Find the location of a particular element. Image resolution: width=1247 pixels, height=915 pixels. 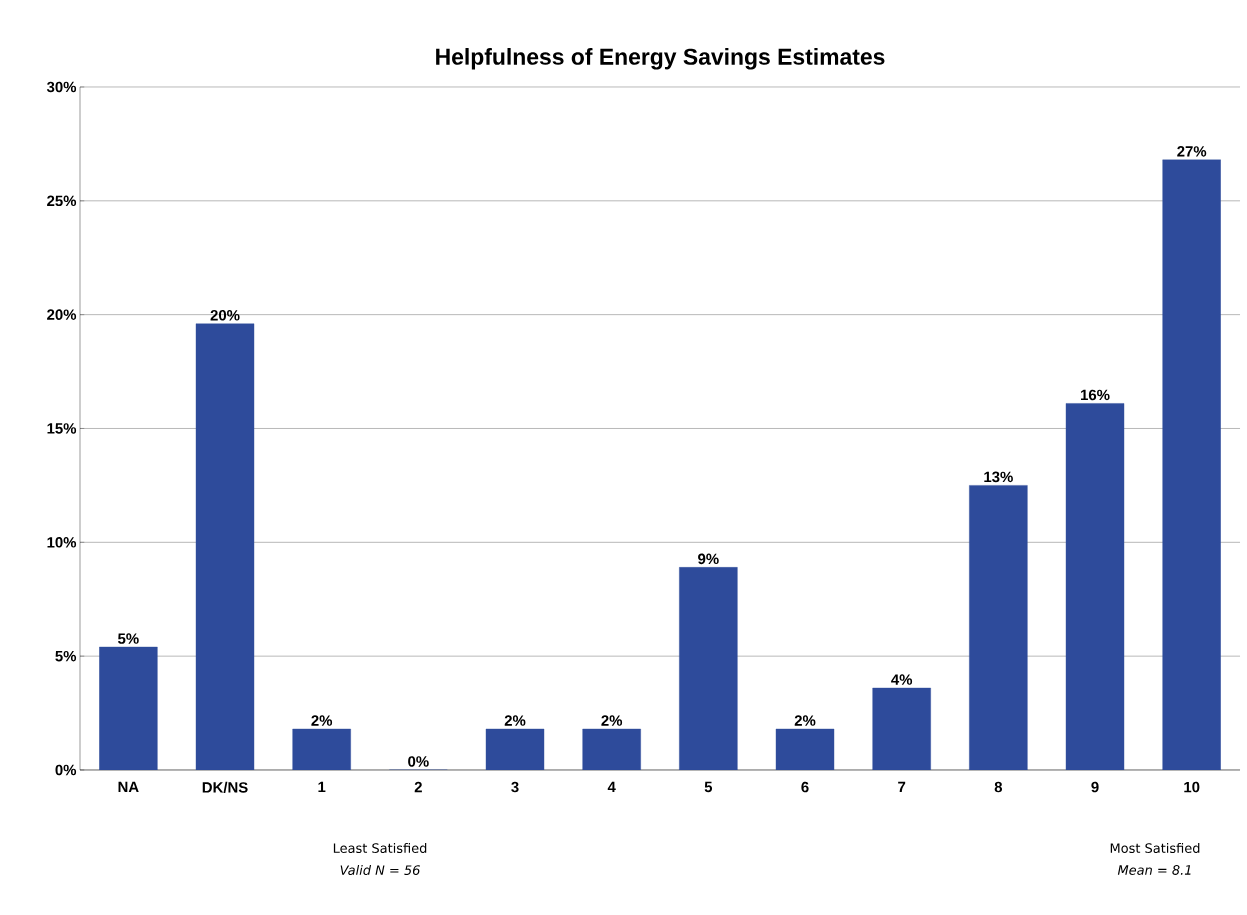

chart-title: Helpfulness of Energy Savings Estimates is located at coordinates (660, 59).